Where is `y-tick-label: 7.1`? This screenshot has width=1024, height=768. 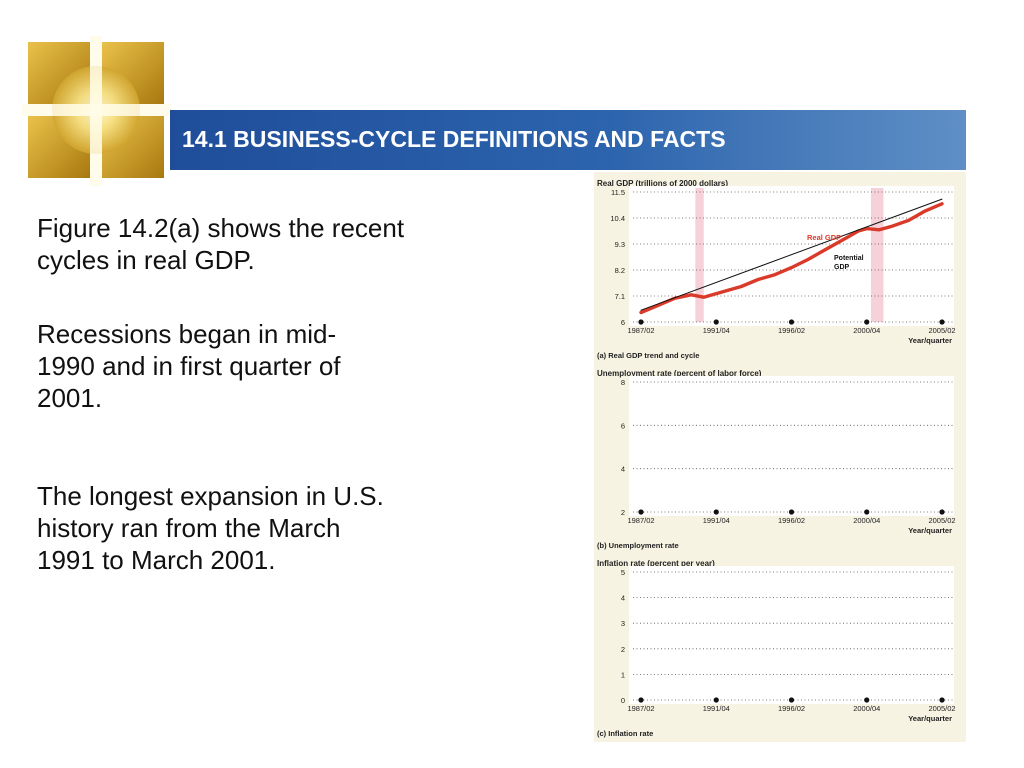 y-tick-label: 7.1 is located at coordinates (620, 296).